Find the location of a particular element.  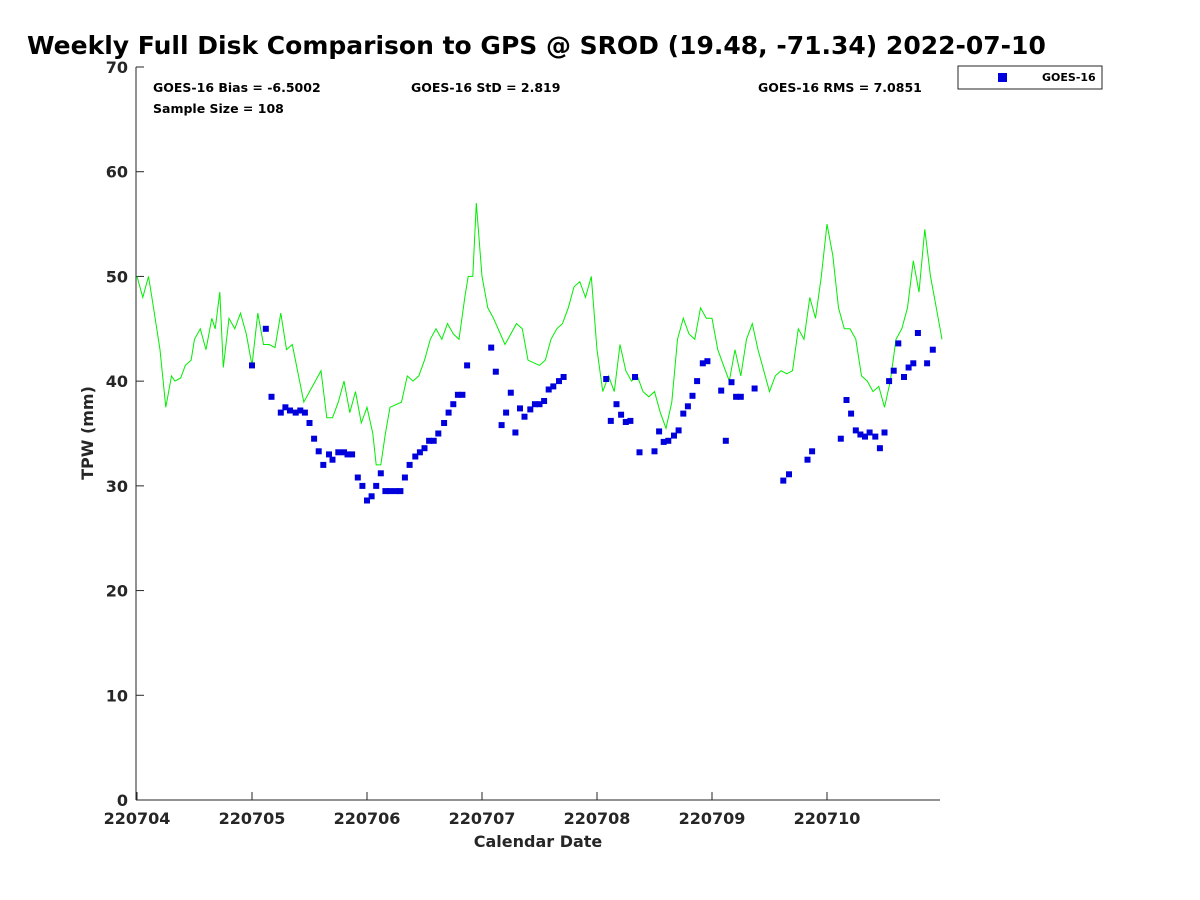

y-tick-label: 10 is located at coordinates (117, 695).